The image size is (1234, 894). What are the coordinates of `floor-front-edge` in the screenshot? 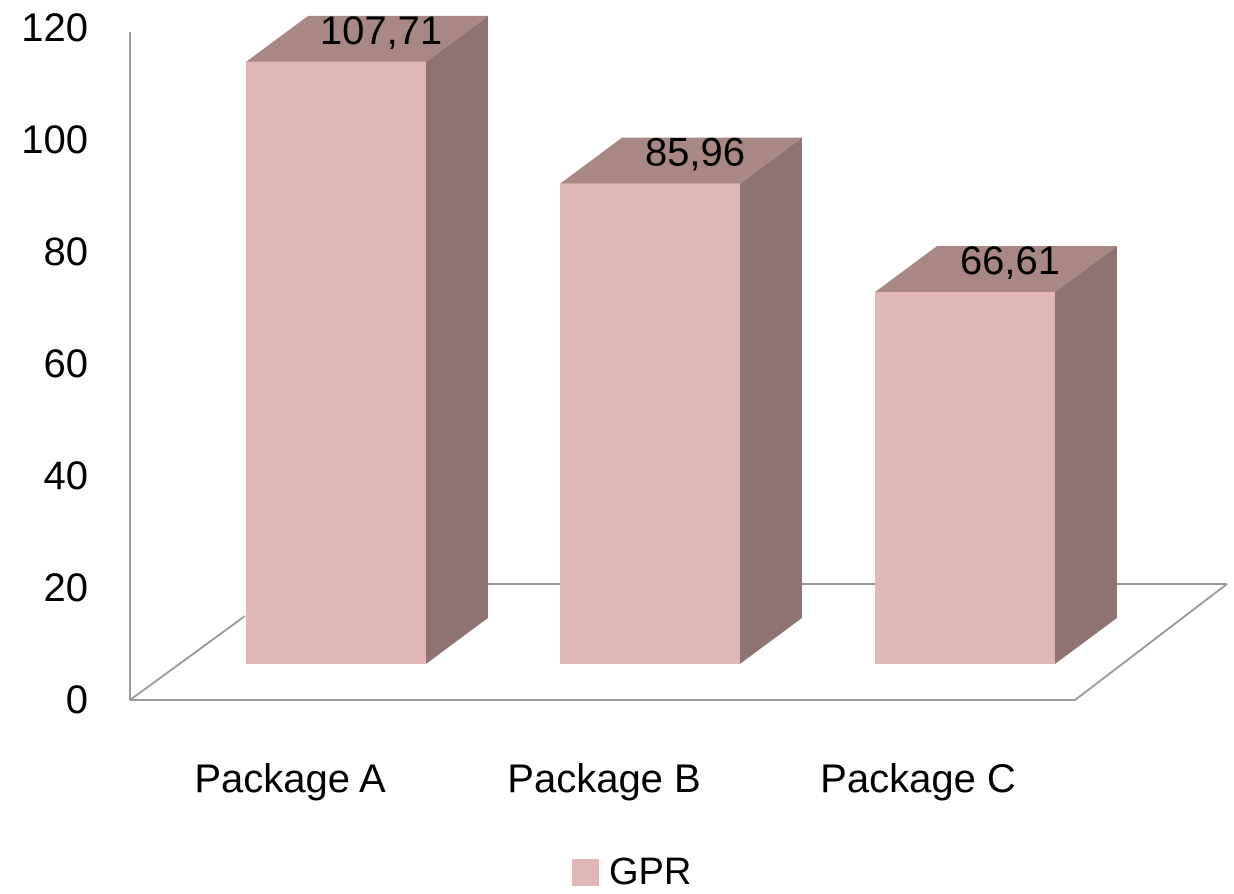 It's located at (679, 642).